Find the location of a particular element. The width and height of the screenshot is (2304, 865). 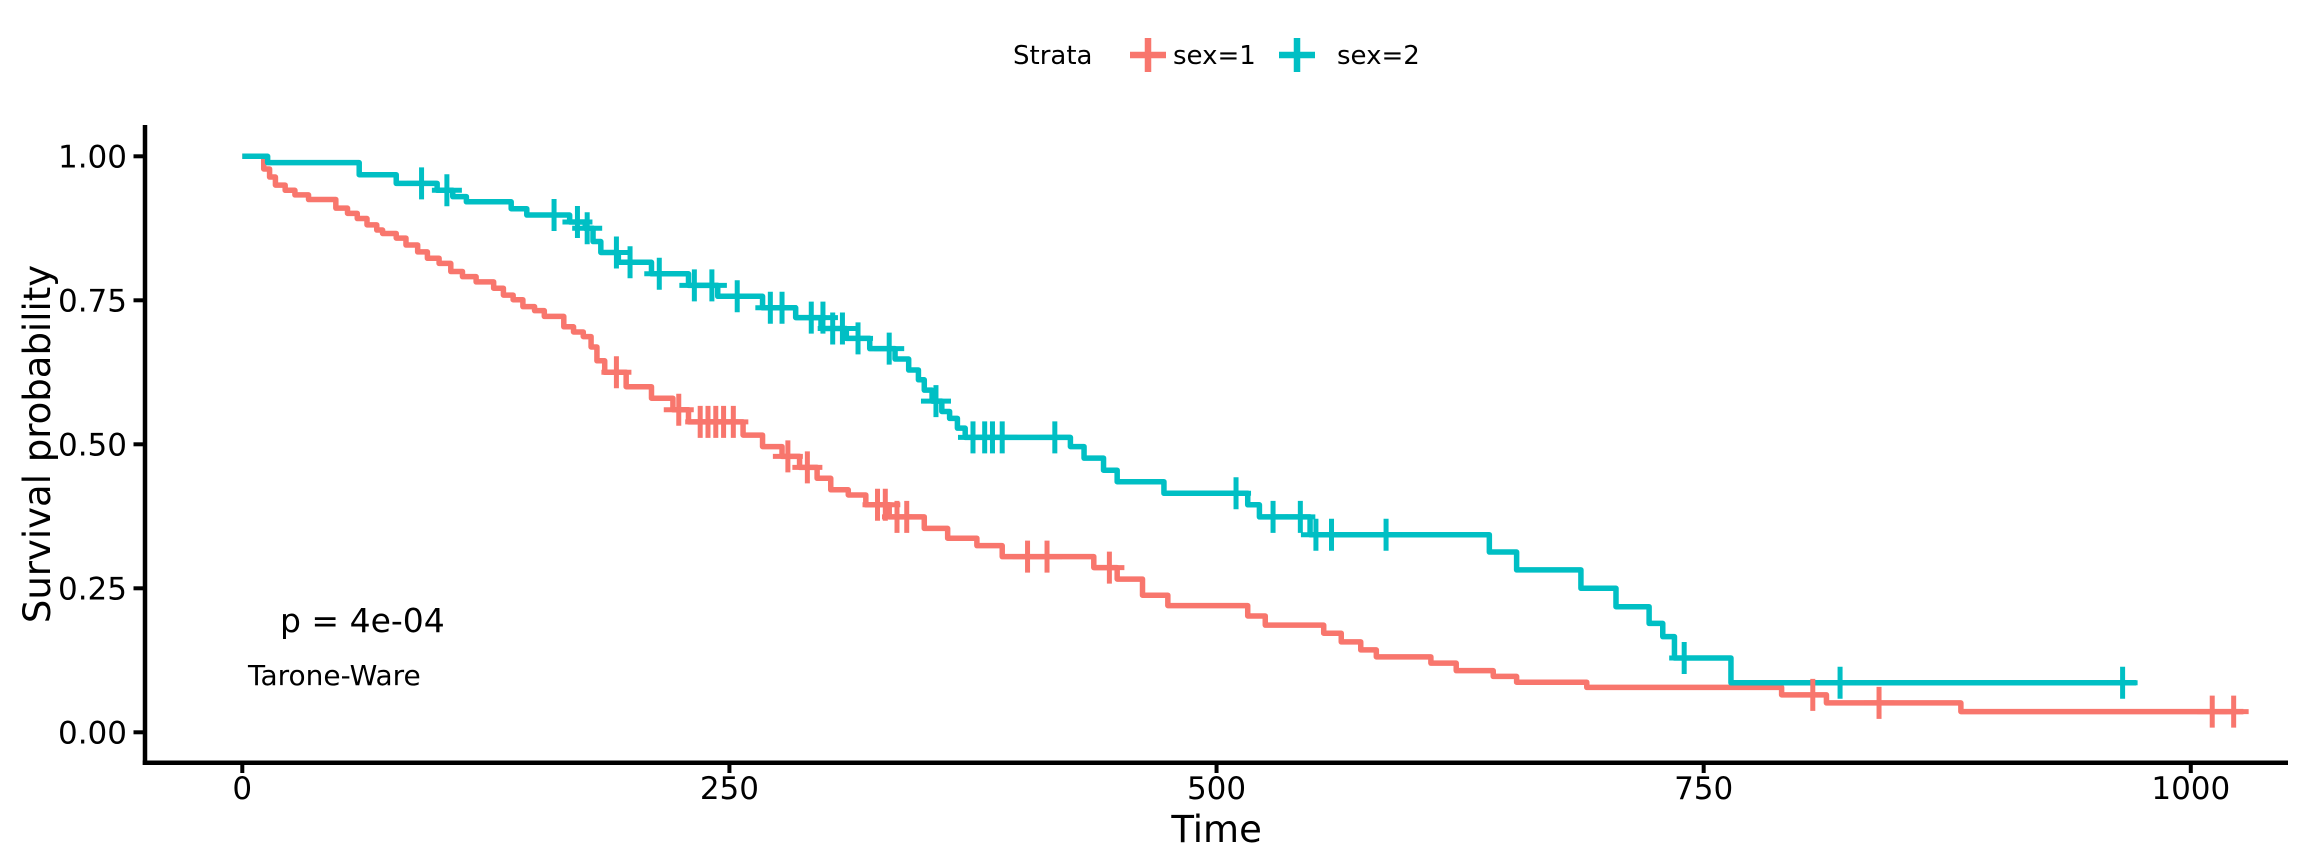

legend-key-plus-icon-sex2 is located at coordinates (1297, 55).